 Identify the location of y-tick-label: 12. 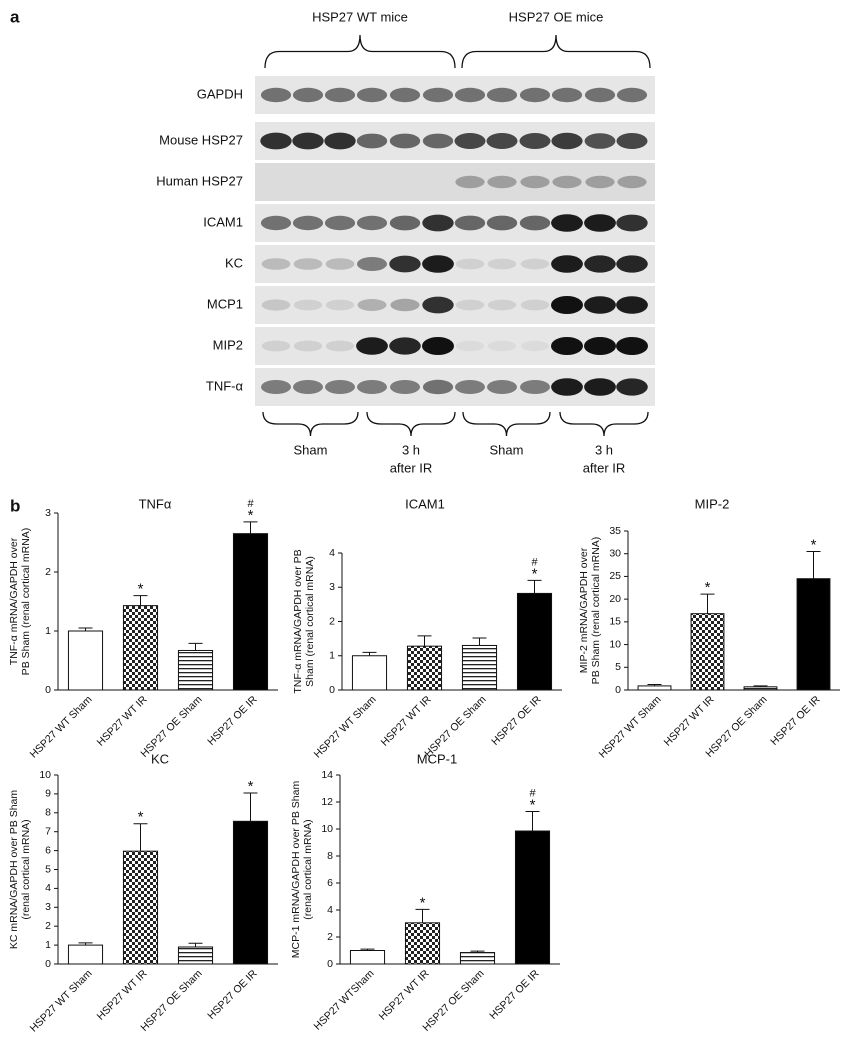
(327, 802).